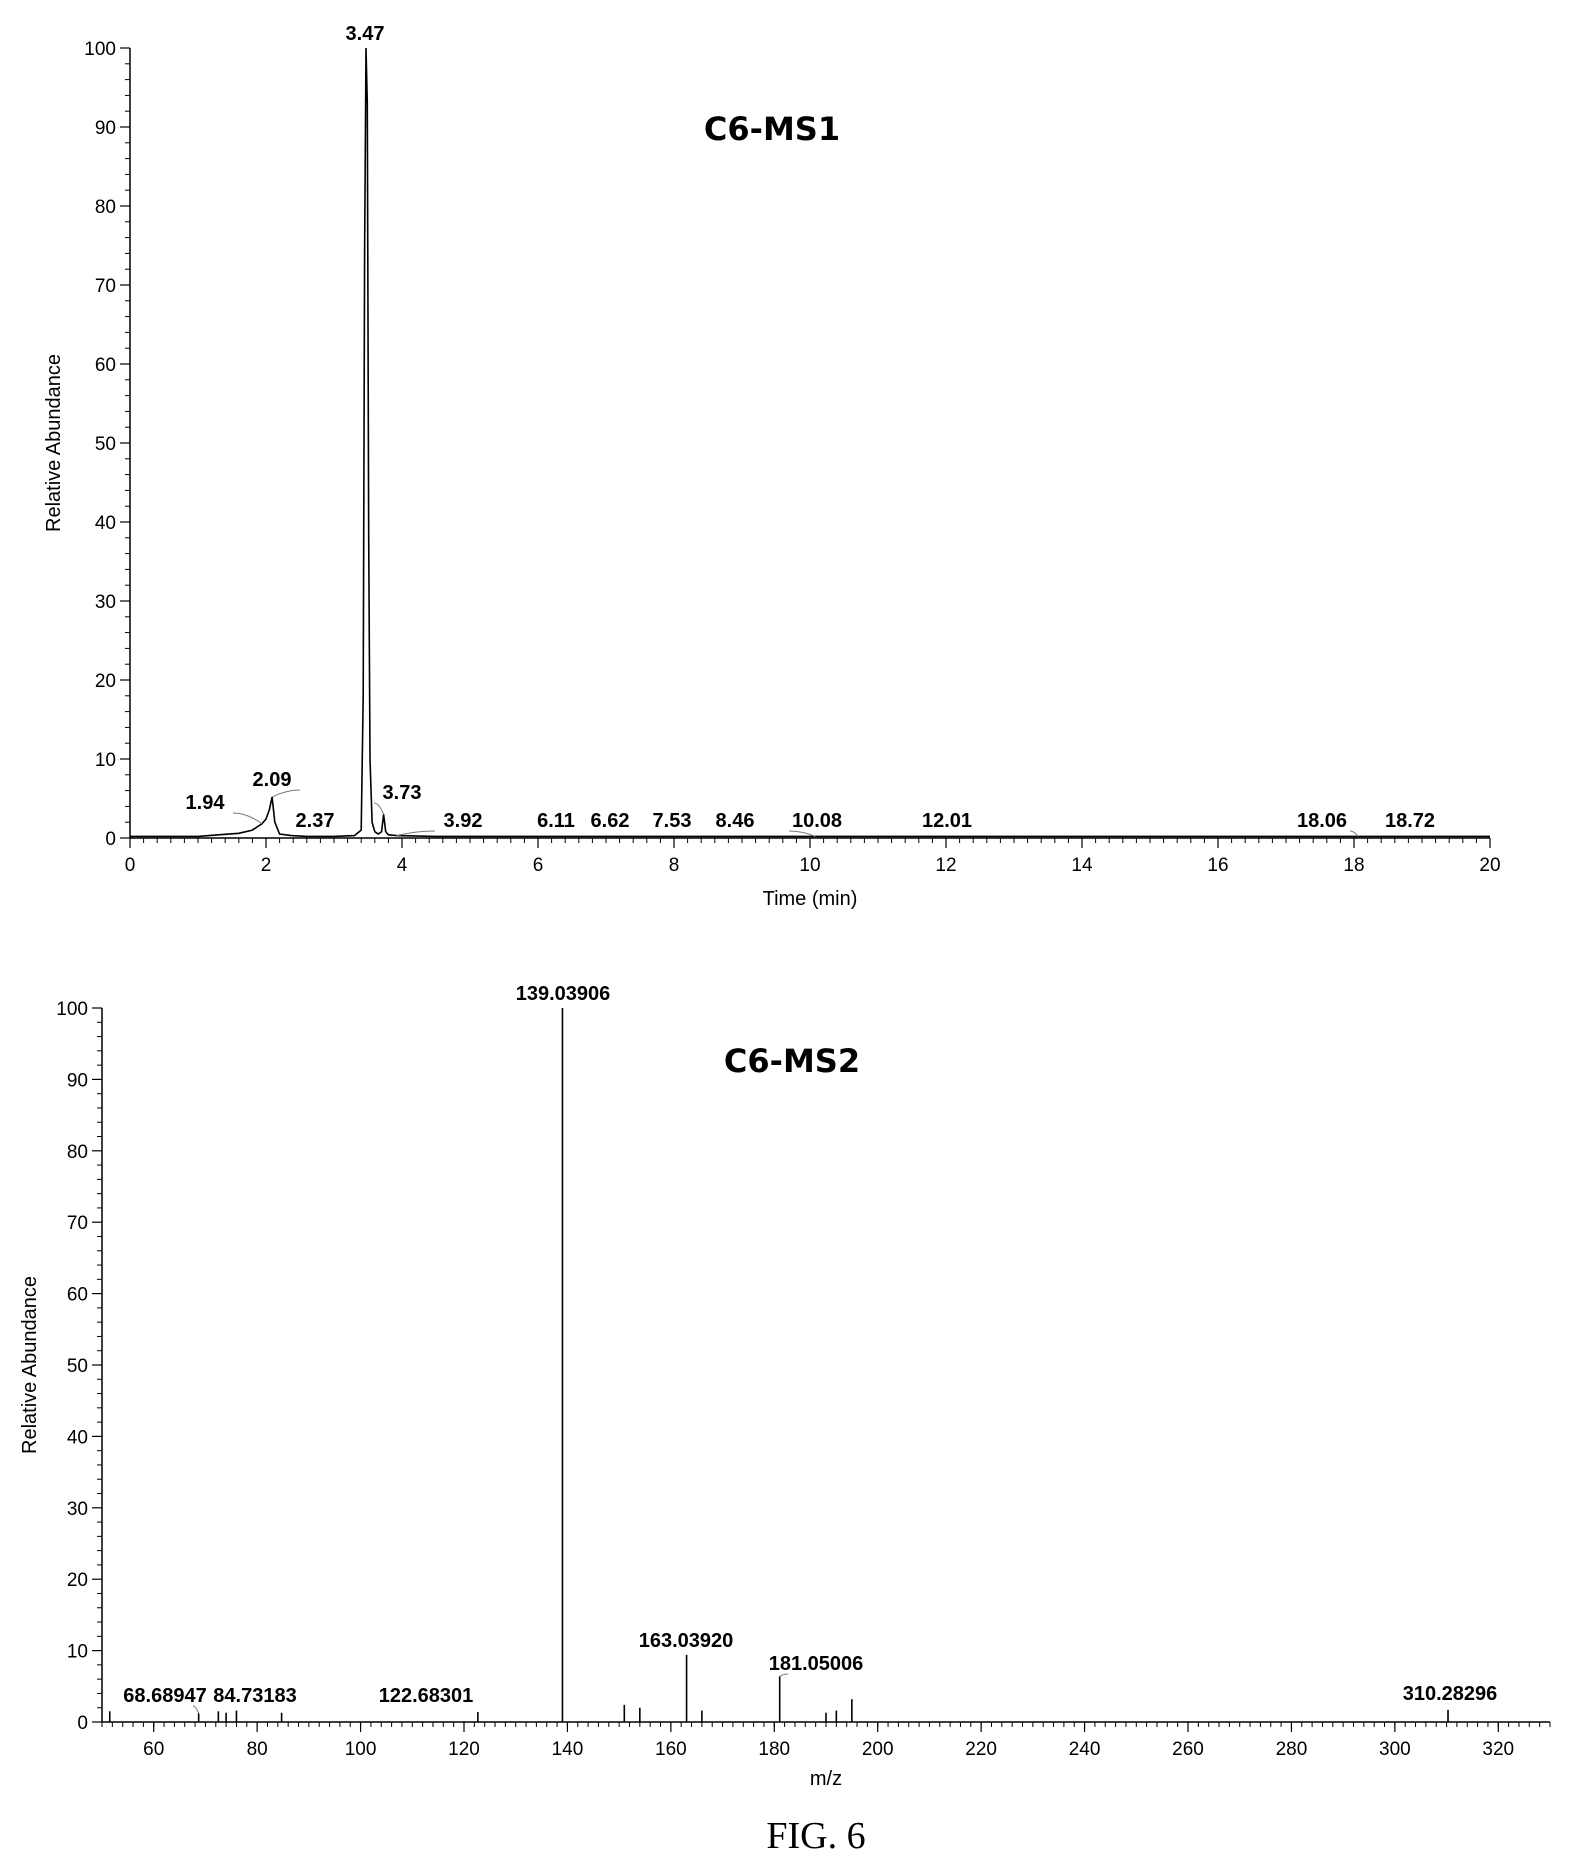 This screenshot has width=1575, height=1872. Describe the element at coordinates (1217, 865) in the screenshot. I see `x-tick-label: 16` at that location.